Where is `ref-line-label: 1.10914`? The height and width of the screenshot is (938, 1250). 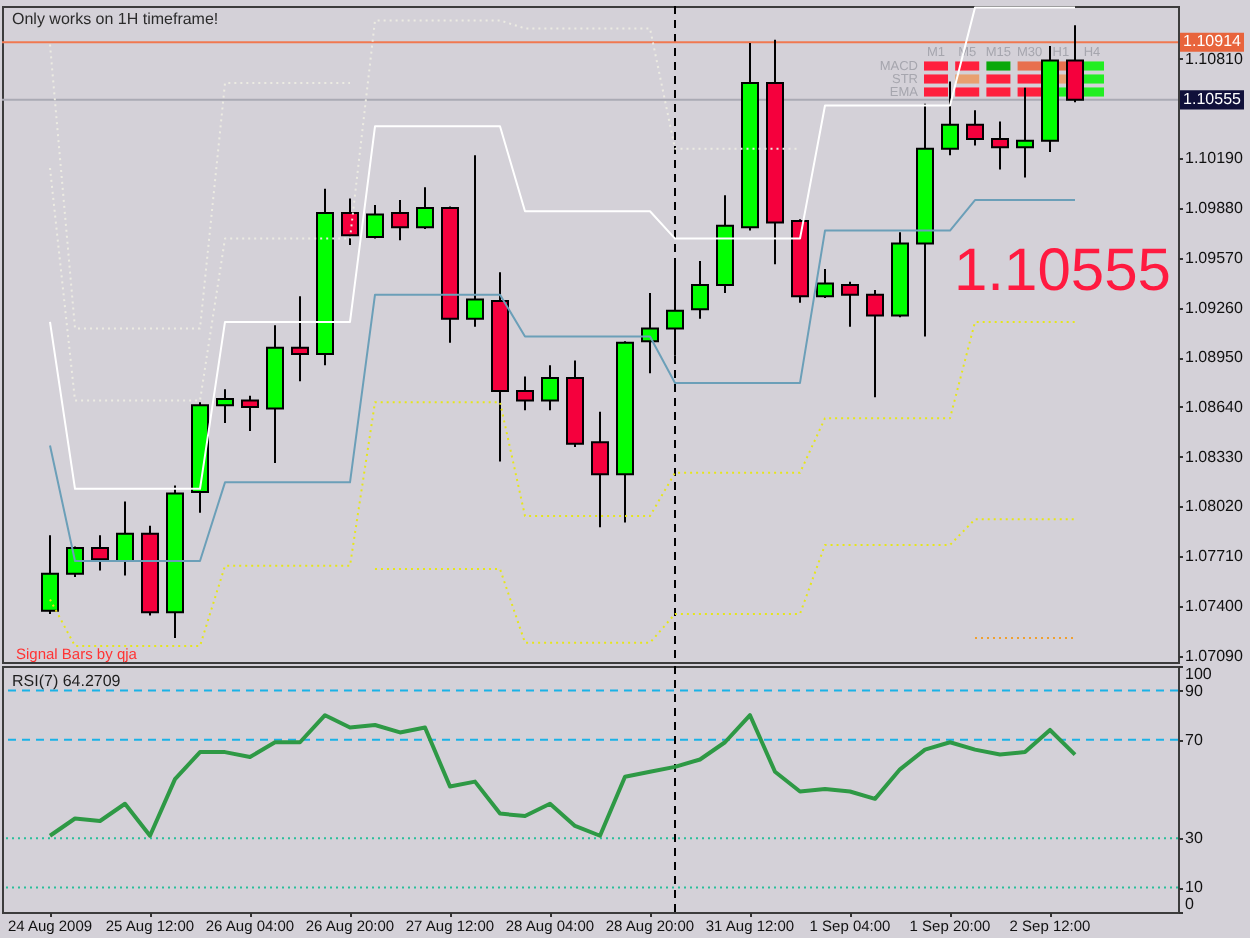 ref-line-label: 1.10914 is located at coordinates (1213, 41).